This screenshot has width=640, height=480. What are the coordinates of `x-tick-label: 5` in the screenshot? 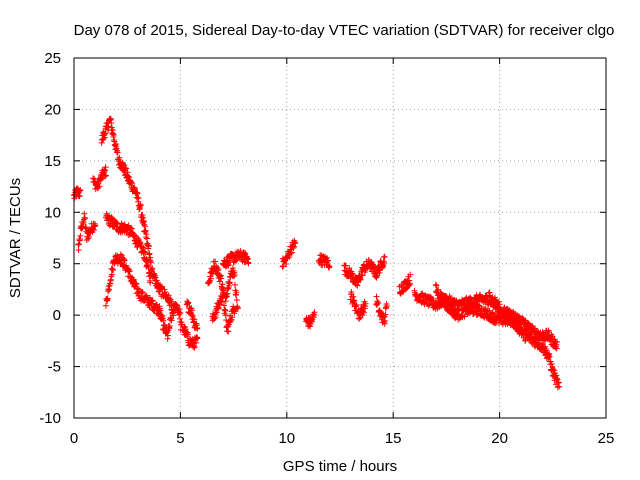 It's located at (180, 438).